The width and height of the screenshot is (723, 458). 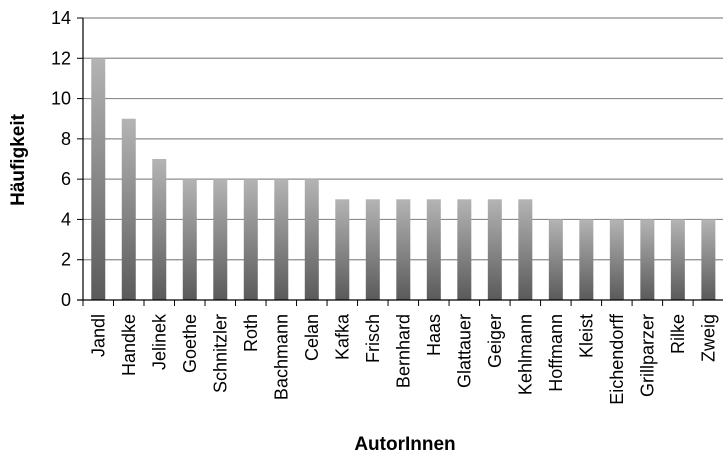 I want to click on x-tick-label-frisch: Frisch, so click(x=373, y=338).